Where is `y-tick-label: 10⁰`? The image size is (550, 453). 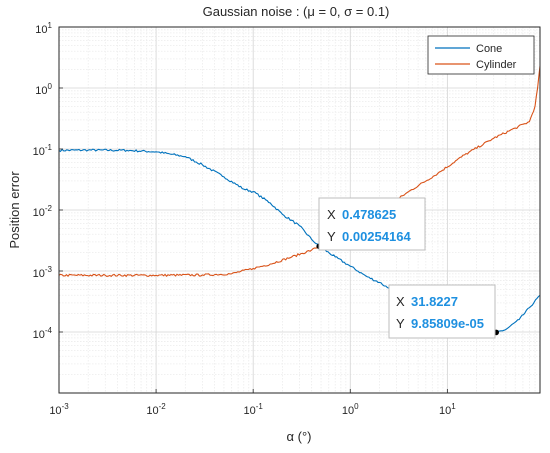 y-tick-label: 10⁰ is located at coordinates (43, 89).